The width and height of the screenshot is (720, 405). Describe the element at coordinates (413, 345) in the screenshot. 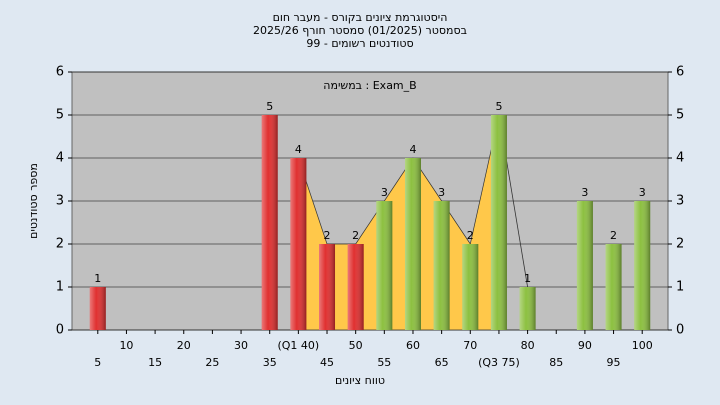

I see `x-tick-label: 60` at that location.